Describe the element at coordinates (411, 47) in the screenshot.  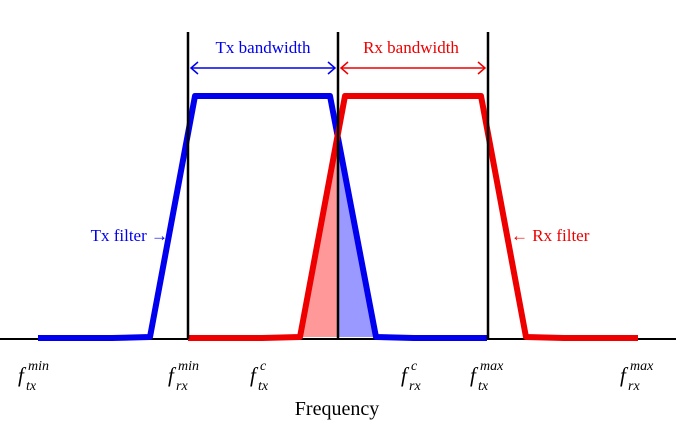
I see `rx-bandwidth-label: Rx bandwidth` at that location.